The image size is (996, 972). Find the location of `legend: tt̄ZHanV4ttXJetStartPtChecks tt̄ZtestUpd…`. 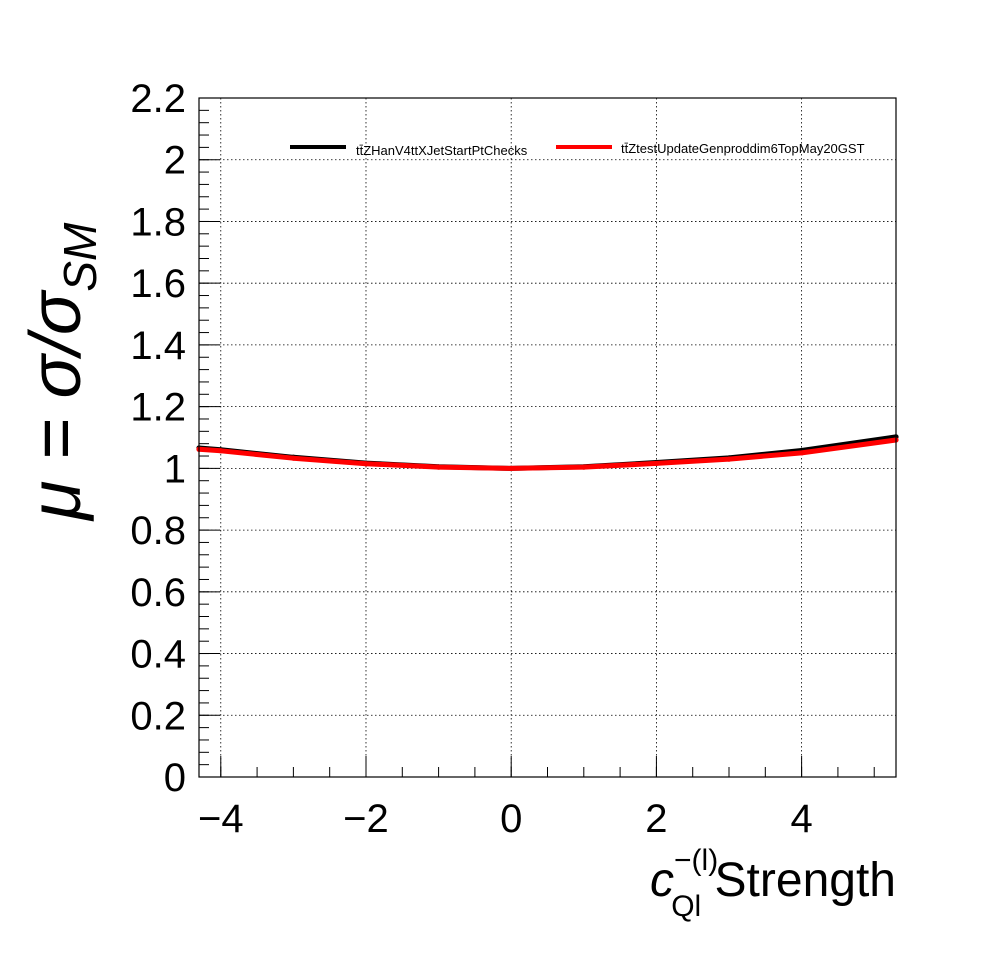

legend: tt̄ZHanV4ttXJetStartPtChecks tt̄ZtestUpd… is located at coordinates (577, 149).